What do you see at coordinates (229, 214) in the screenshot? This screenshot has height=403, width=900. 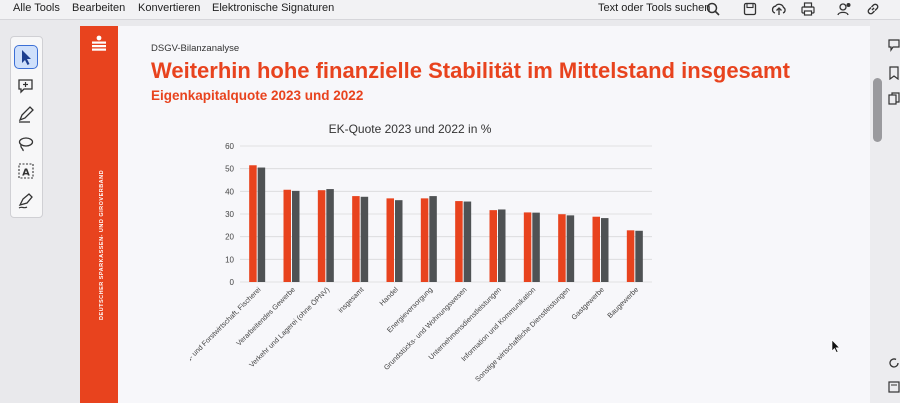 I see `y-tick-label: 30` at bounding box center [229, 214].